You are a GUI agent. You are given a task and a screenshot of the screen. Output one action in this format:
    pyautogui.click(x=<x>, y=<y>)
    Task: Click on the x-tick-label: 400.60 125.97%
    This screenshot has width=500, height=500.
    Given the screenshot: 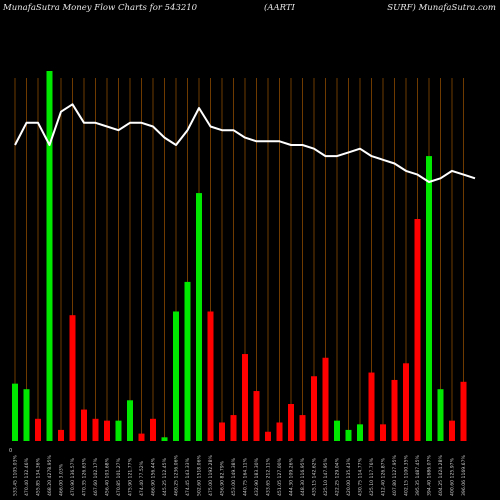 What is the action you would take?
    pyautogui.click(x=453, y=476)
    